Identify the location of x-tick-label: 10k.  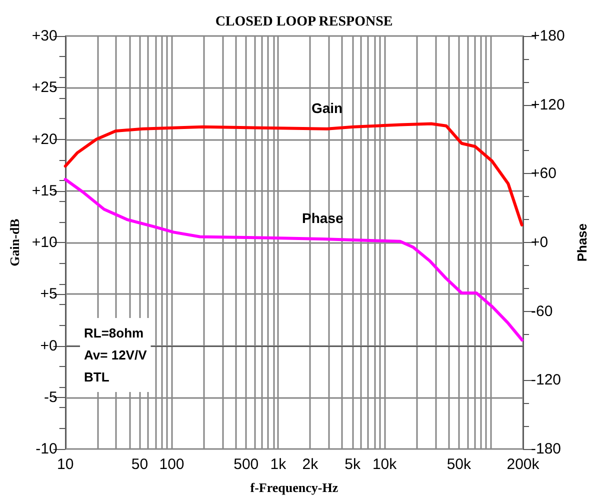
(385, 464).